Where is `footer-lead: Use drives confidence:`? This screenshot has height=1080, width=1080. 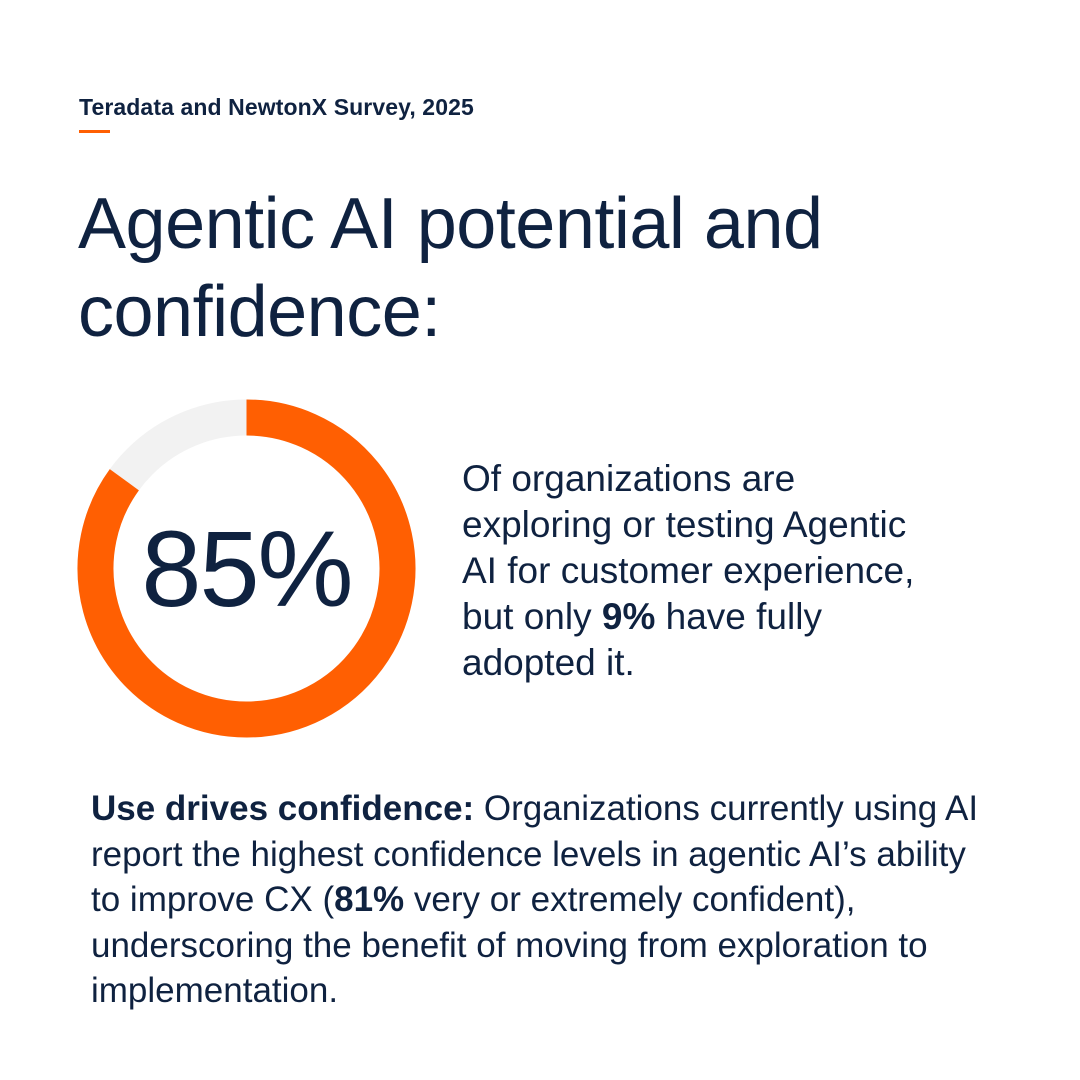 footer-lead: Use drives confidence: is located at coordinates (283, 808).